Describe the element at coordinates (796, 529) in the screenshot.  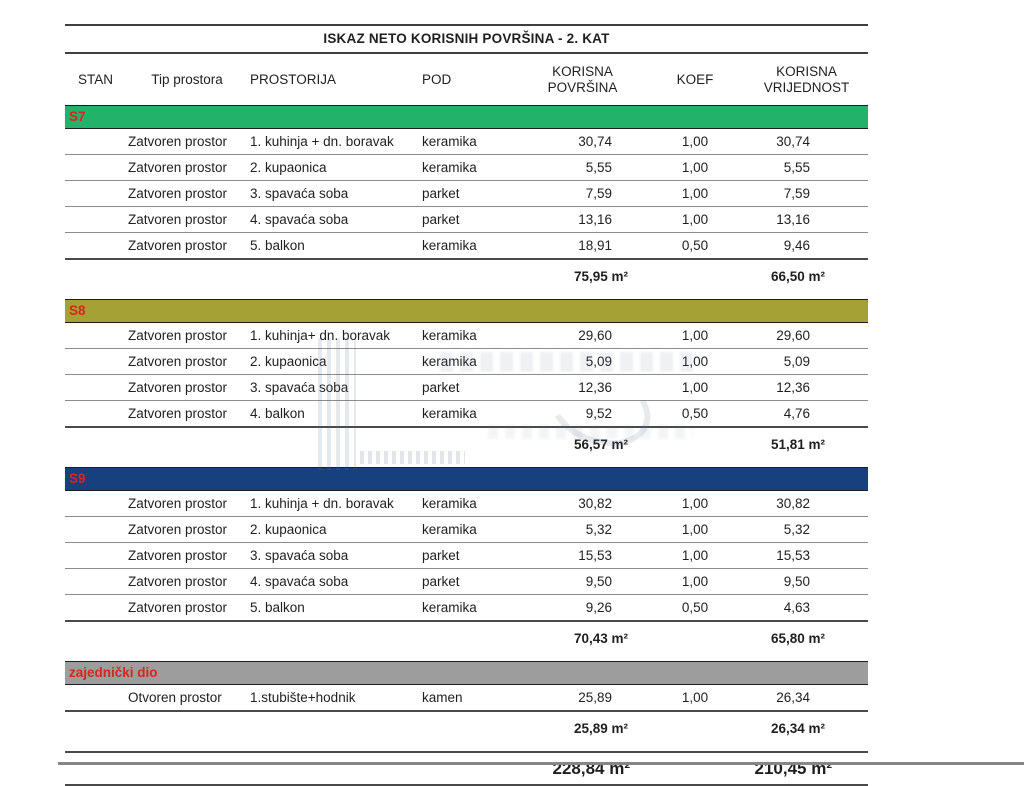
I see `korisna-vrijednost-cell: 5,32` at that location.